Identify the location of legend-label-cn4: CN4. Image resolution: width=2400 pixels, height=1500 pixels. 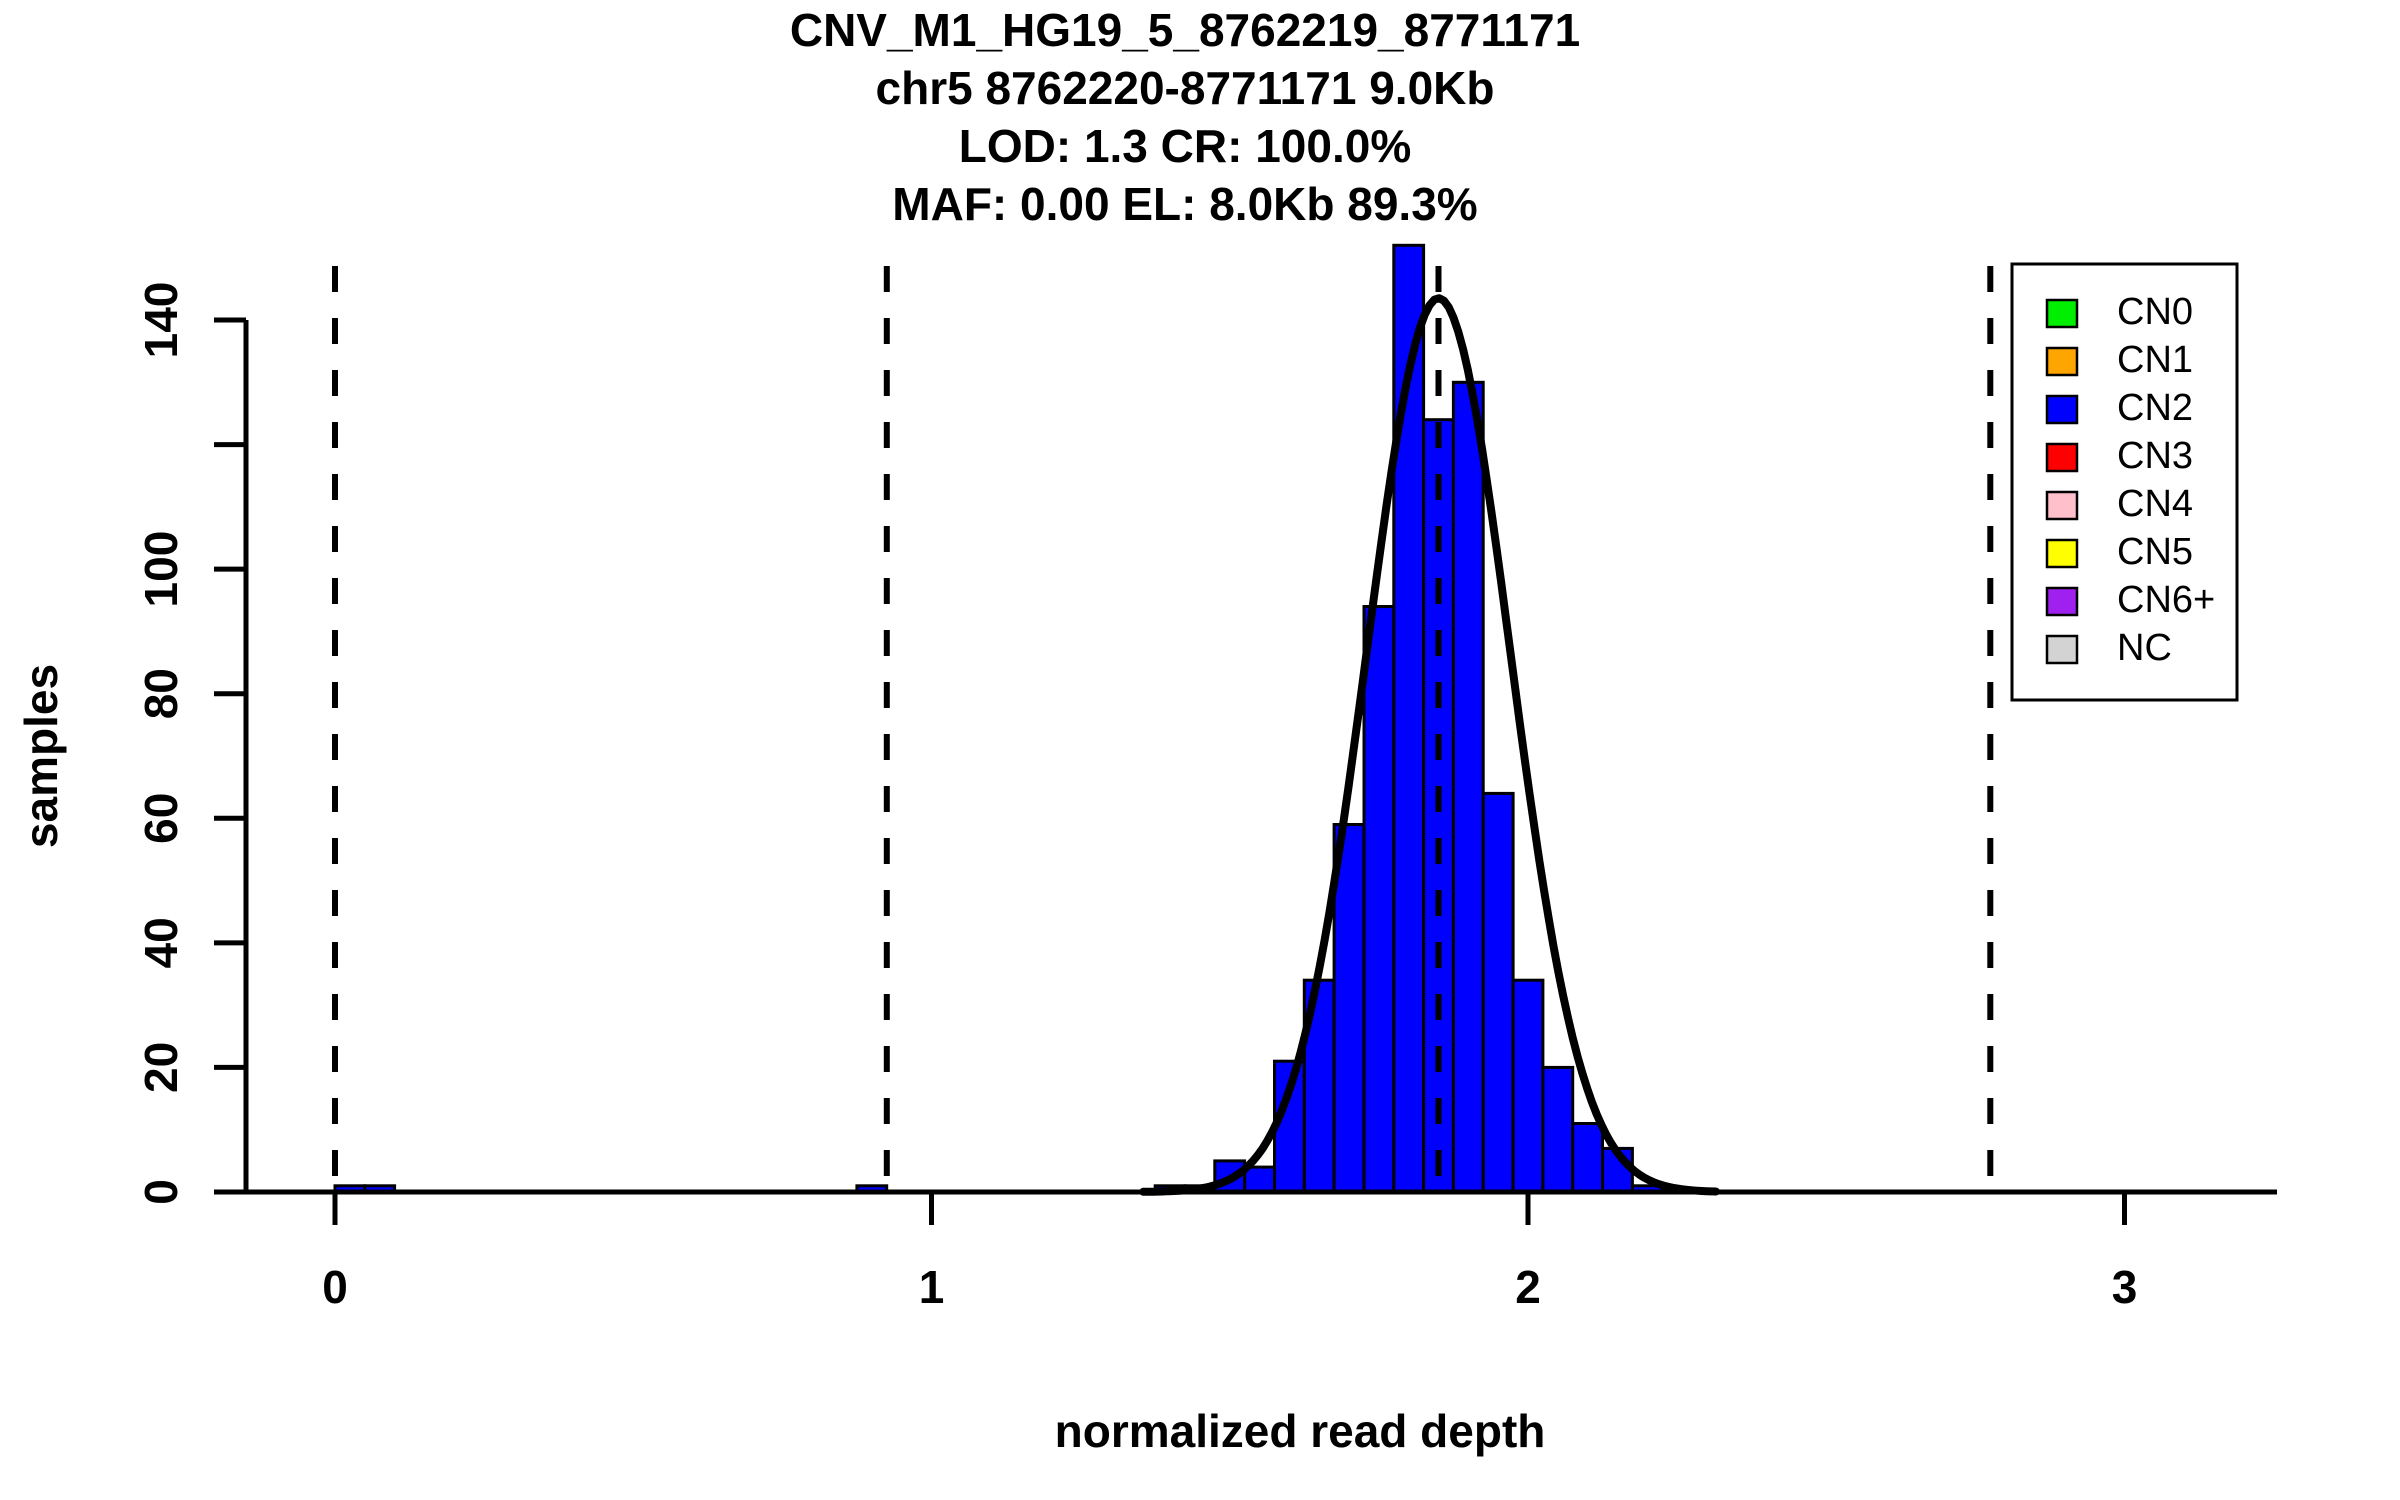
(2155, 504).